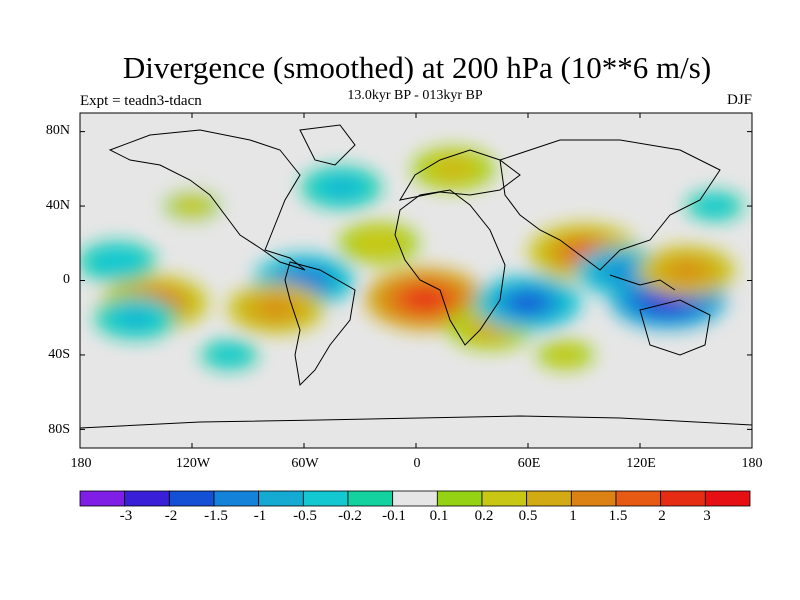  I want to click on europe-coast, so click(459, 175).